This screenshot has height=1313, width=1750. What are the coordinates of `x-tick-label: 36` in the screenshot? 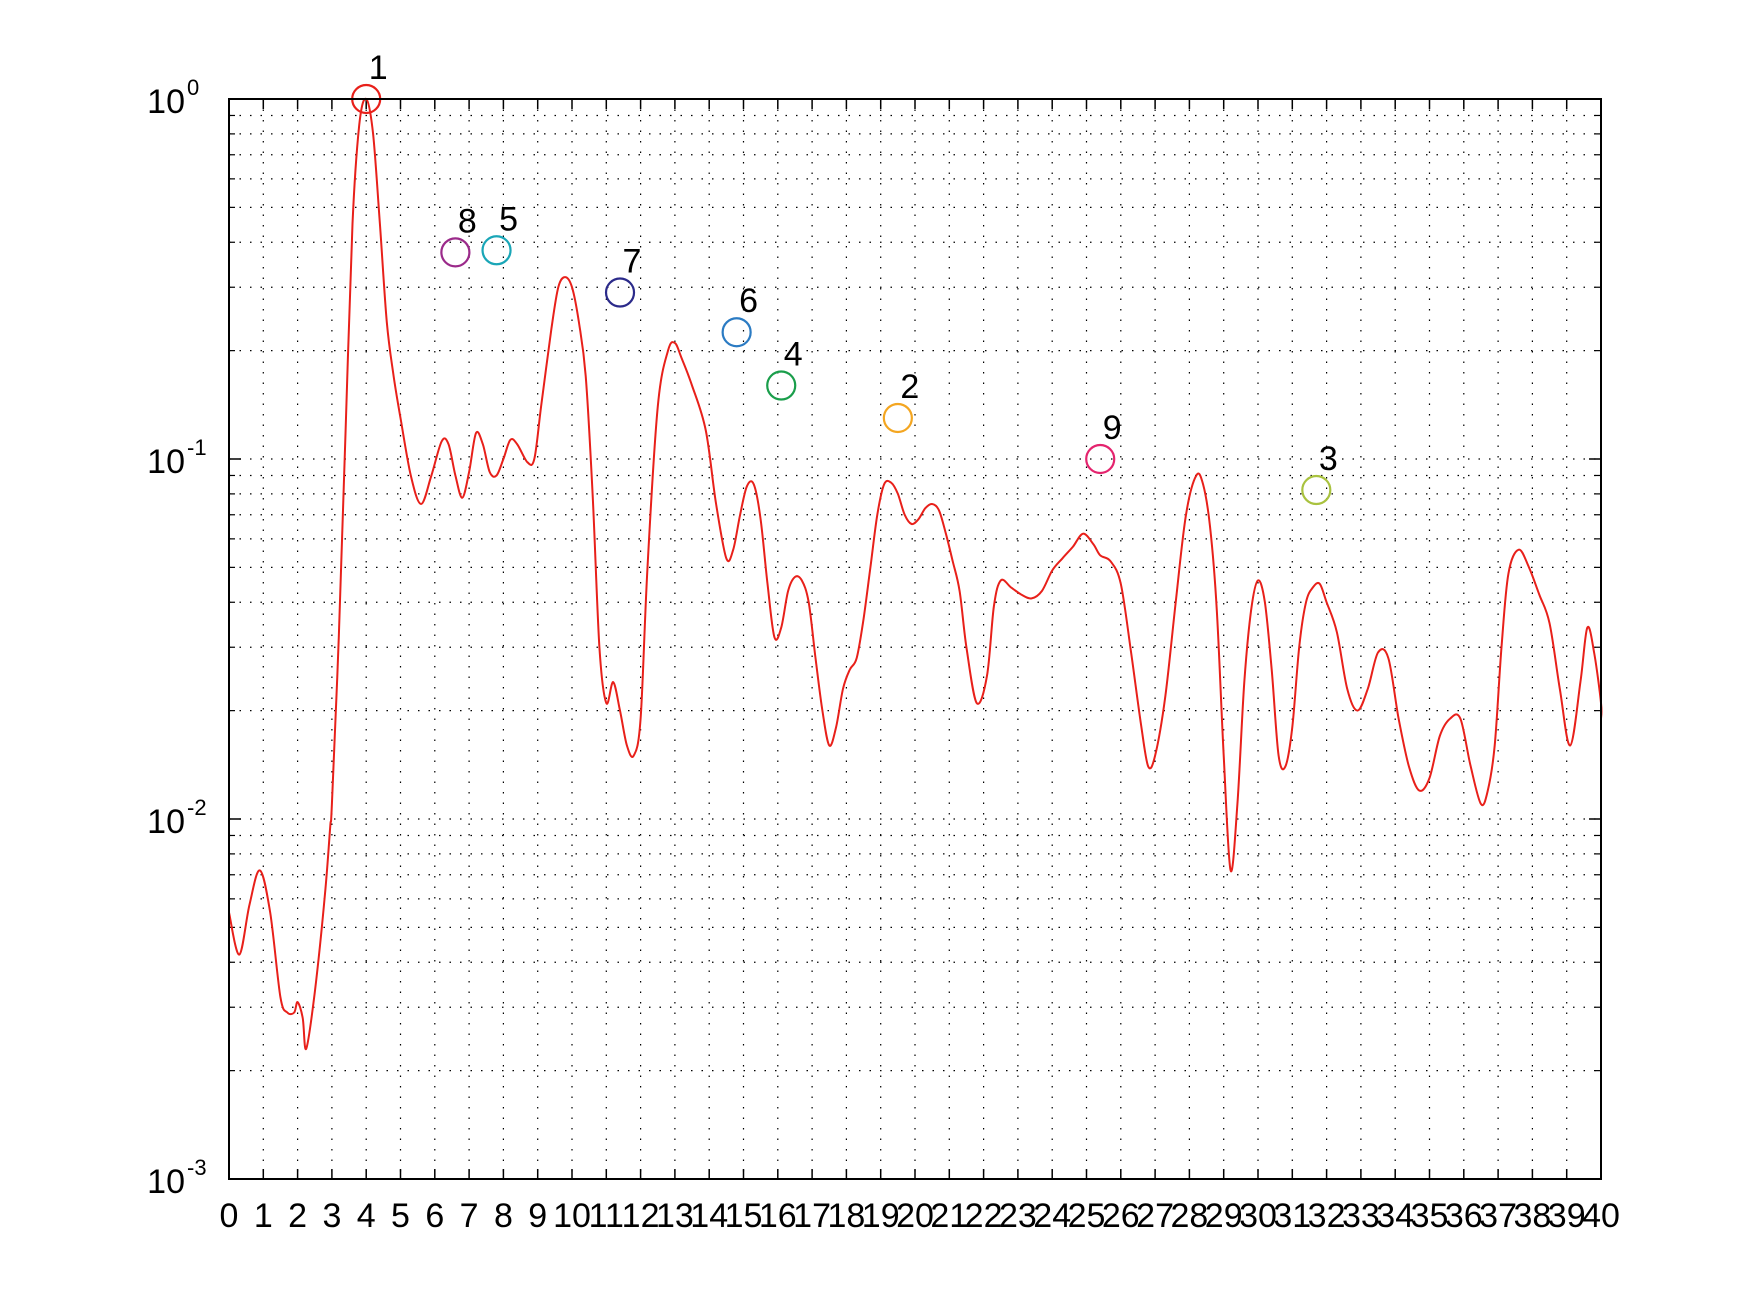 It's located at (1464, 1216).